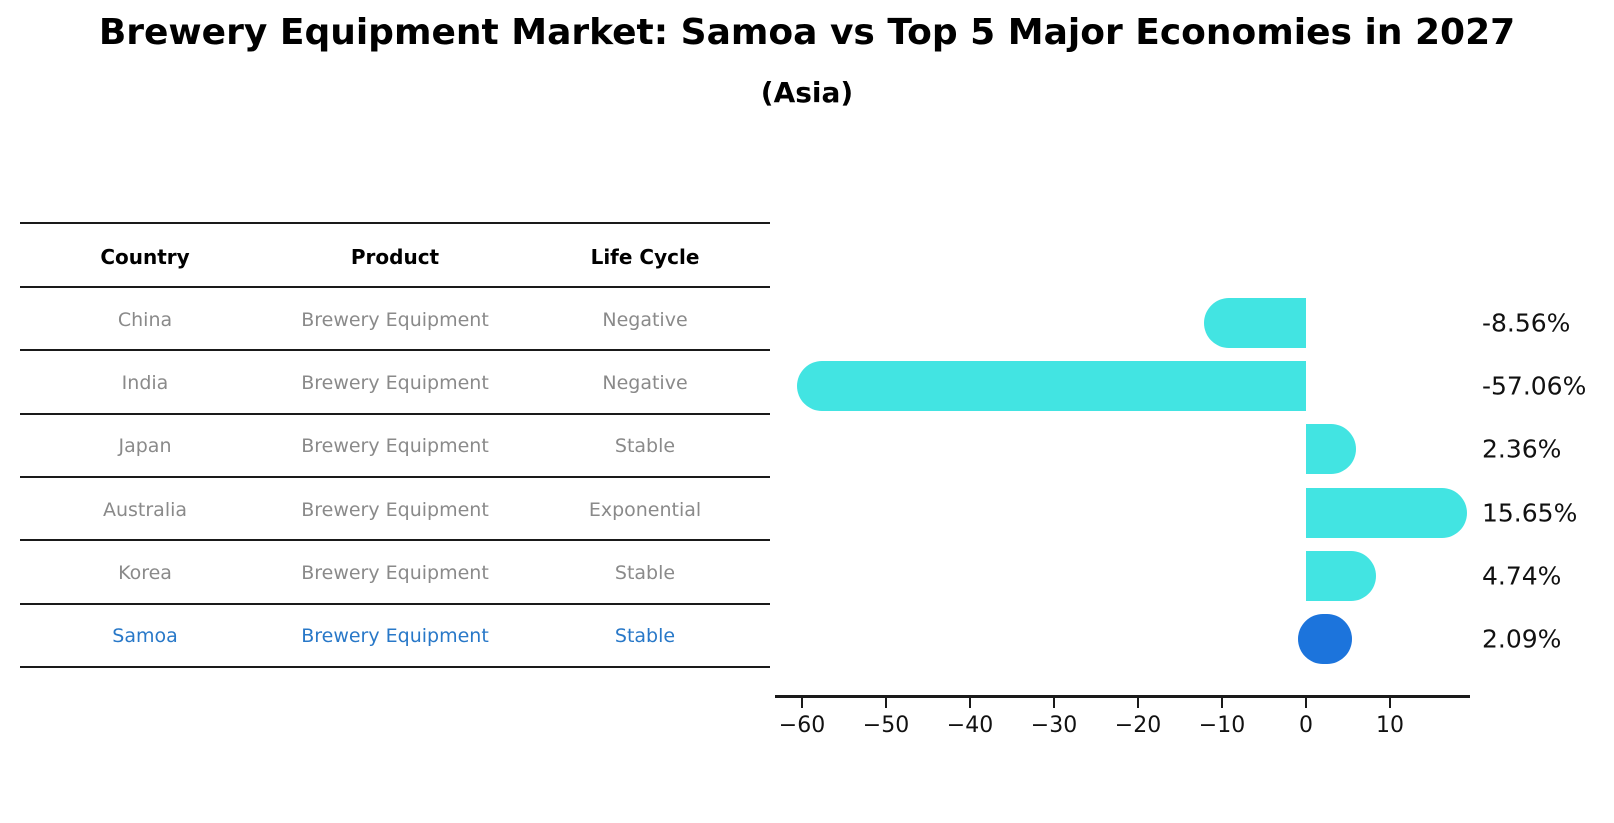 Image resolution: width=1614 pixels, height=823 pixels. What do you see at coordinates (802, 725) in the screenshot?
I see `x-axis-tick-label: −60` at bounding box center [802, 725].